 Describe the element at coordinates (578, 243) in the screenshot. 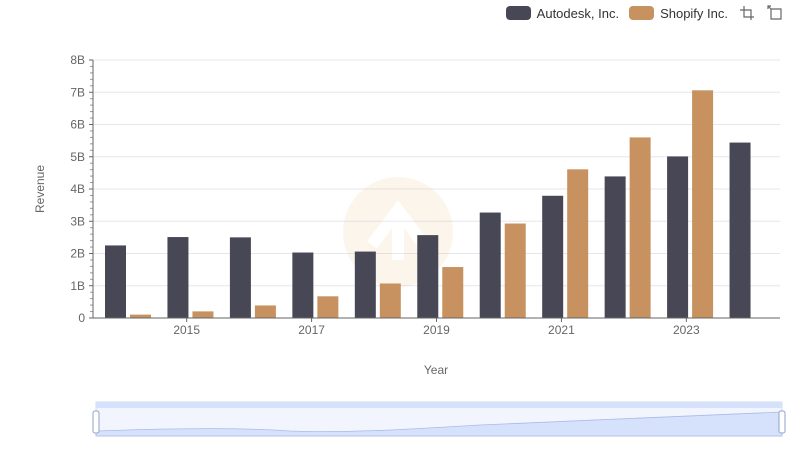

I see `bar-shopify-2021` at that location.